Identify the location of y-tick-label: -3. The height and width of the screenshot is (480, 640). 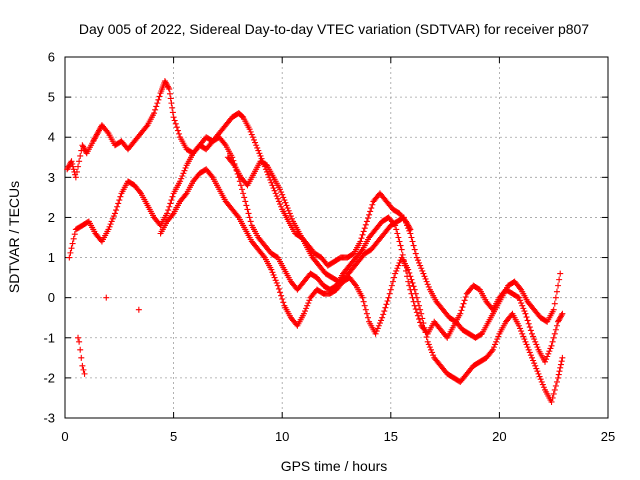
(49, 418).